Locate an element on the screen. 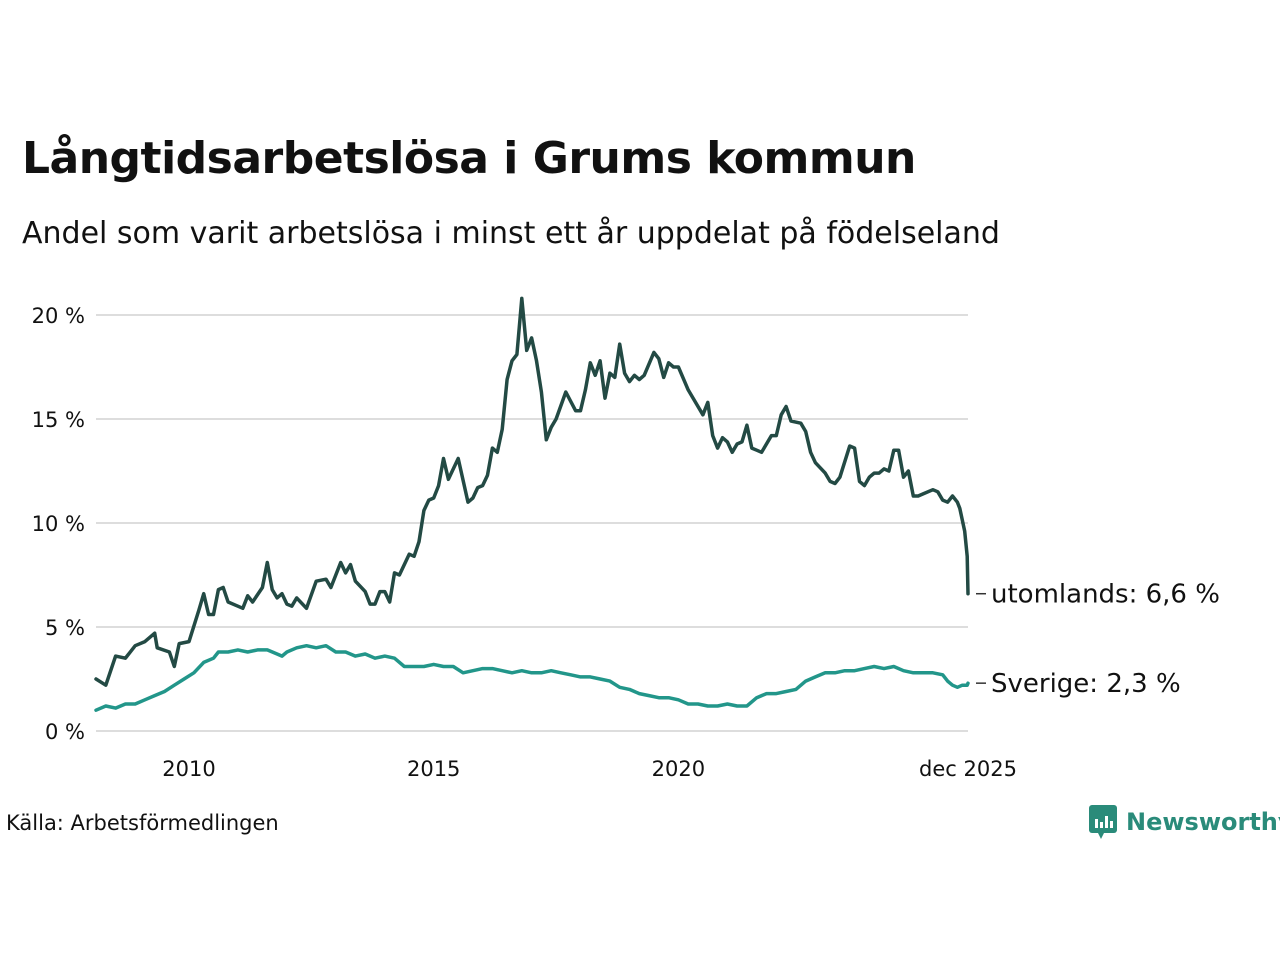 This screenshot has width=1280, height=960. y-tick-label: 5 % is located at coordinates (65, 628).